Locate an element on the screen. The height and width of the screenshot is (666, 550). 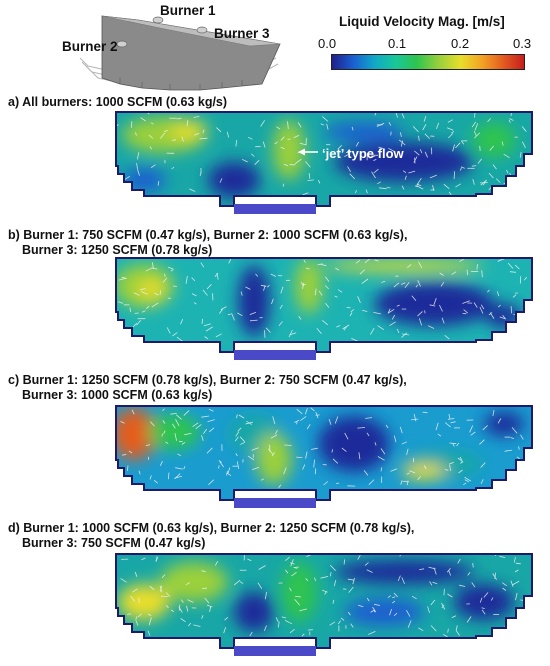
panel-c-velocity-field is located at coordinates (324, 456).